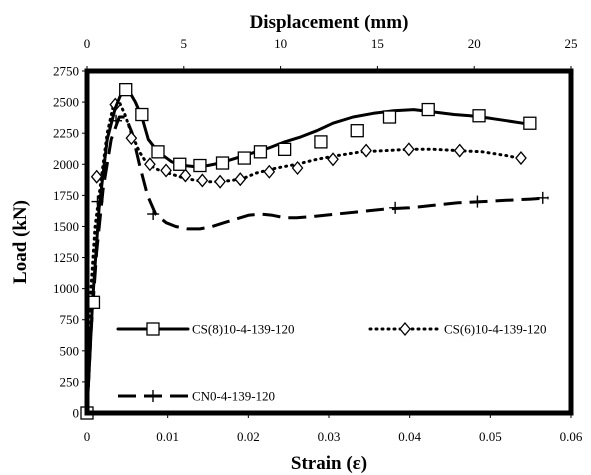 This screenshot has height=475, width=591. What do you see at coordinates (495, 329) in the screenshot?
I see `legend-label: CS(6)10-4-139-120` at bounding box center [495, 329].